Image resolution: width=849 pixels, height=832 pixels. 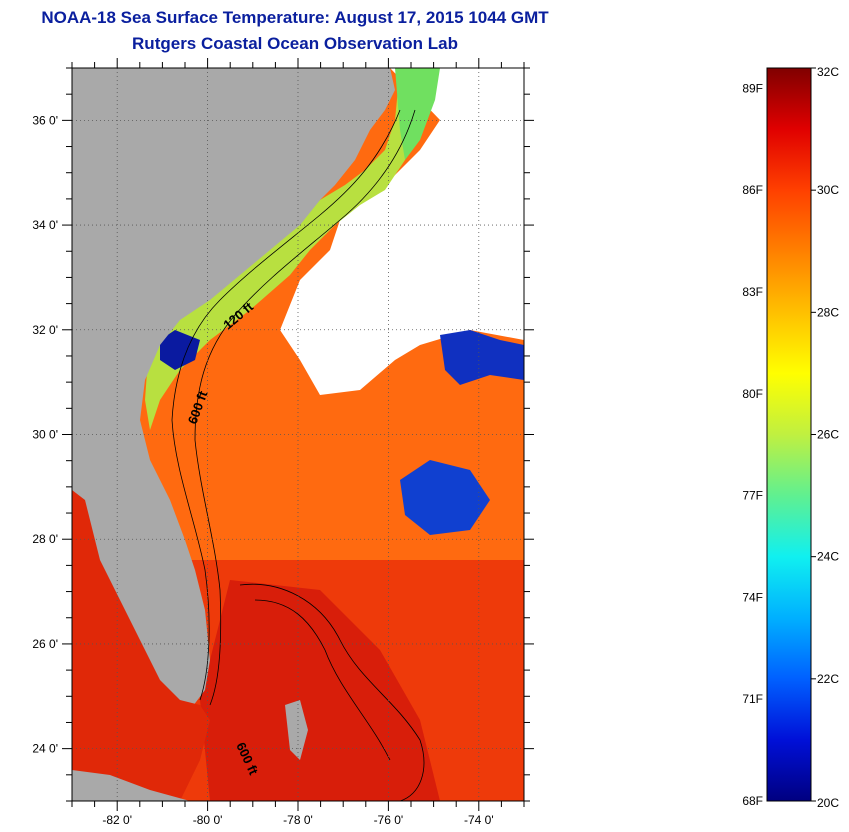 What do you see at coordinates (482, 357) in the screenshot?
I see `upwelling-blue-east` at bounding box center [482, 357].